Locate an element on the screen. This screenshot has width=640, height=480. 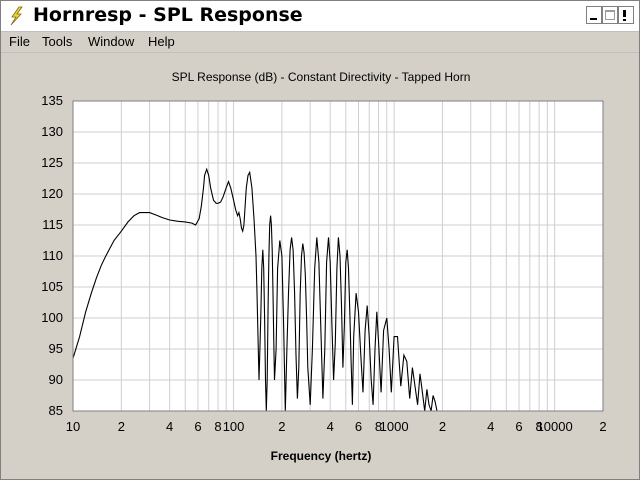
window-title: Hornresp - SPL Response is located at coordinates (168, 15).